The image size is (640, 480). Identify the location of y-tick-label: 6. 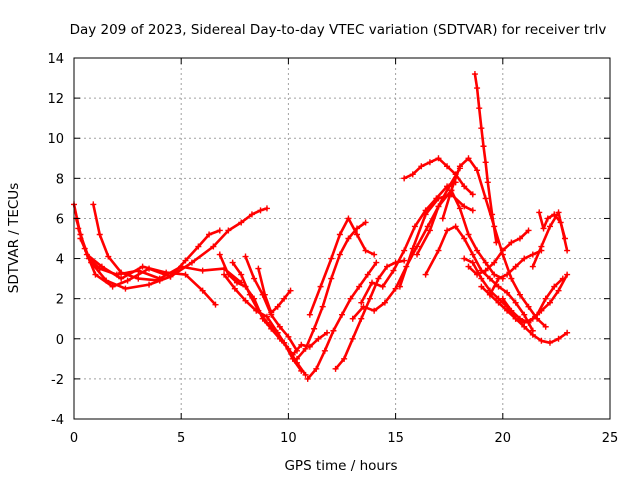
(60, 219).